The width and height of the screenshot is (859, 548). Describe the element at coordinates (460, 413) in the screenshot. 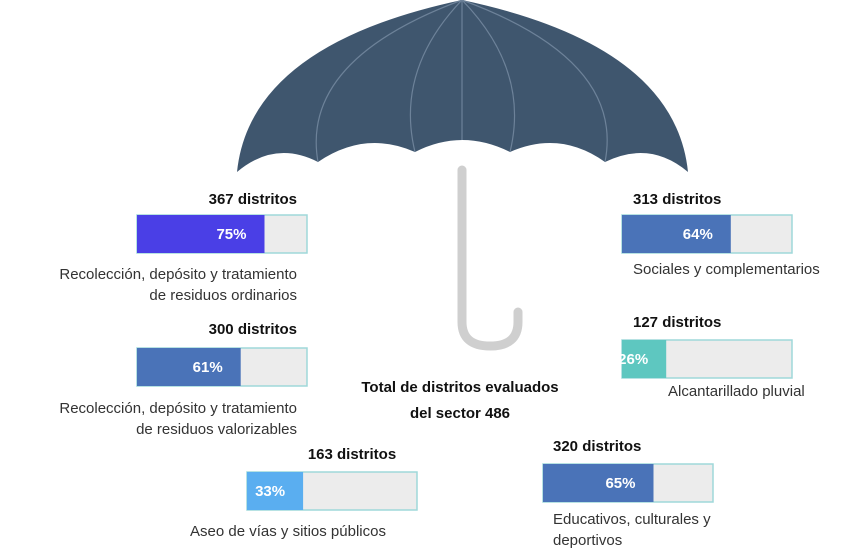

I see `center-text: del sector 486` at that location.